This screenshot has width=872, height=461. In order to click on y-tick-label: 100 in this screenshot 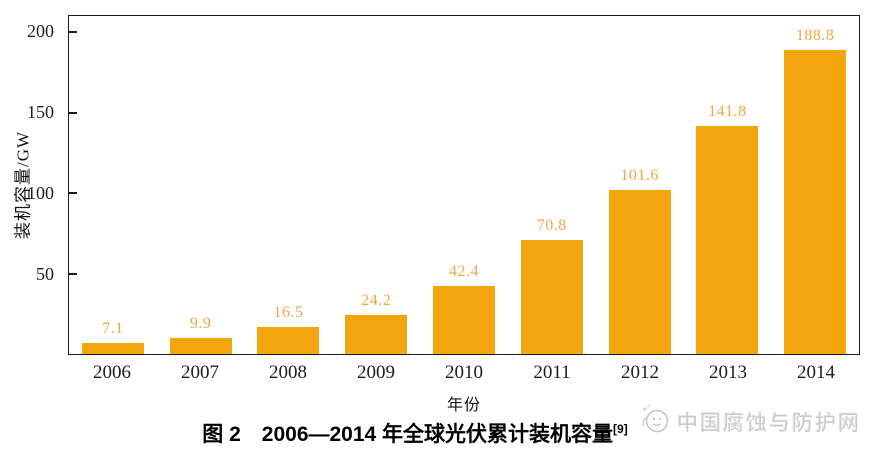, I will do `click(40, 193)`.